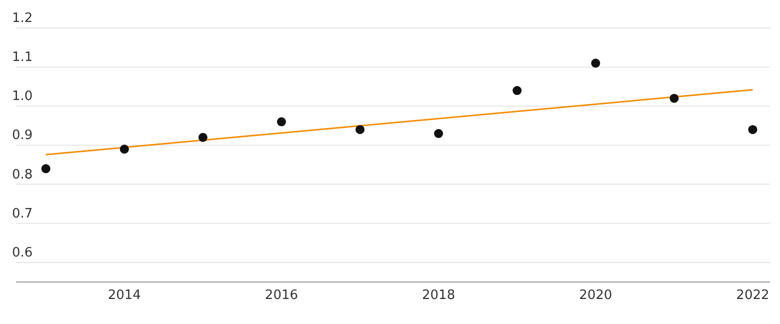 This screenshot has height=324, width=780. Describe the element at coordinates (22, 174) in the screenshot. I see `y-tick-label: 0.8` at that location.